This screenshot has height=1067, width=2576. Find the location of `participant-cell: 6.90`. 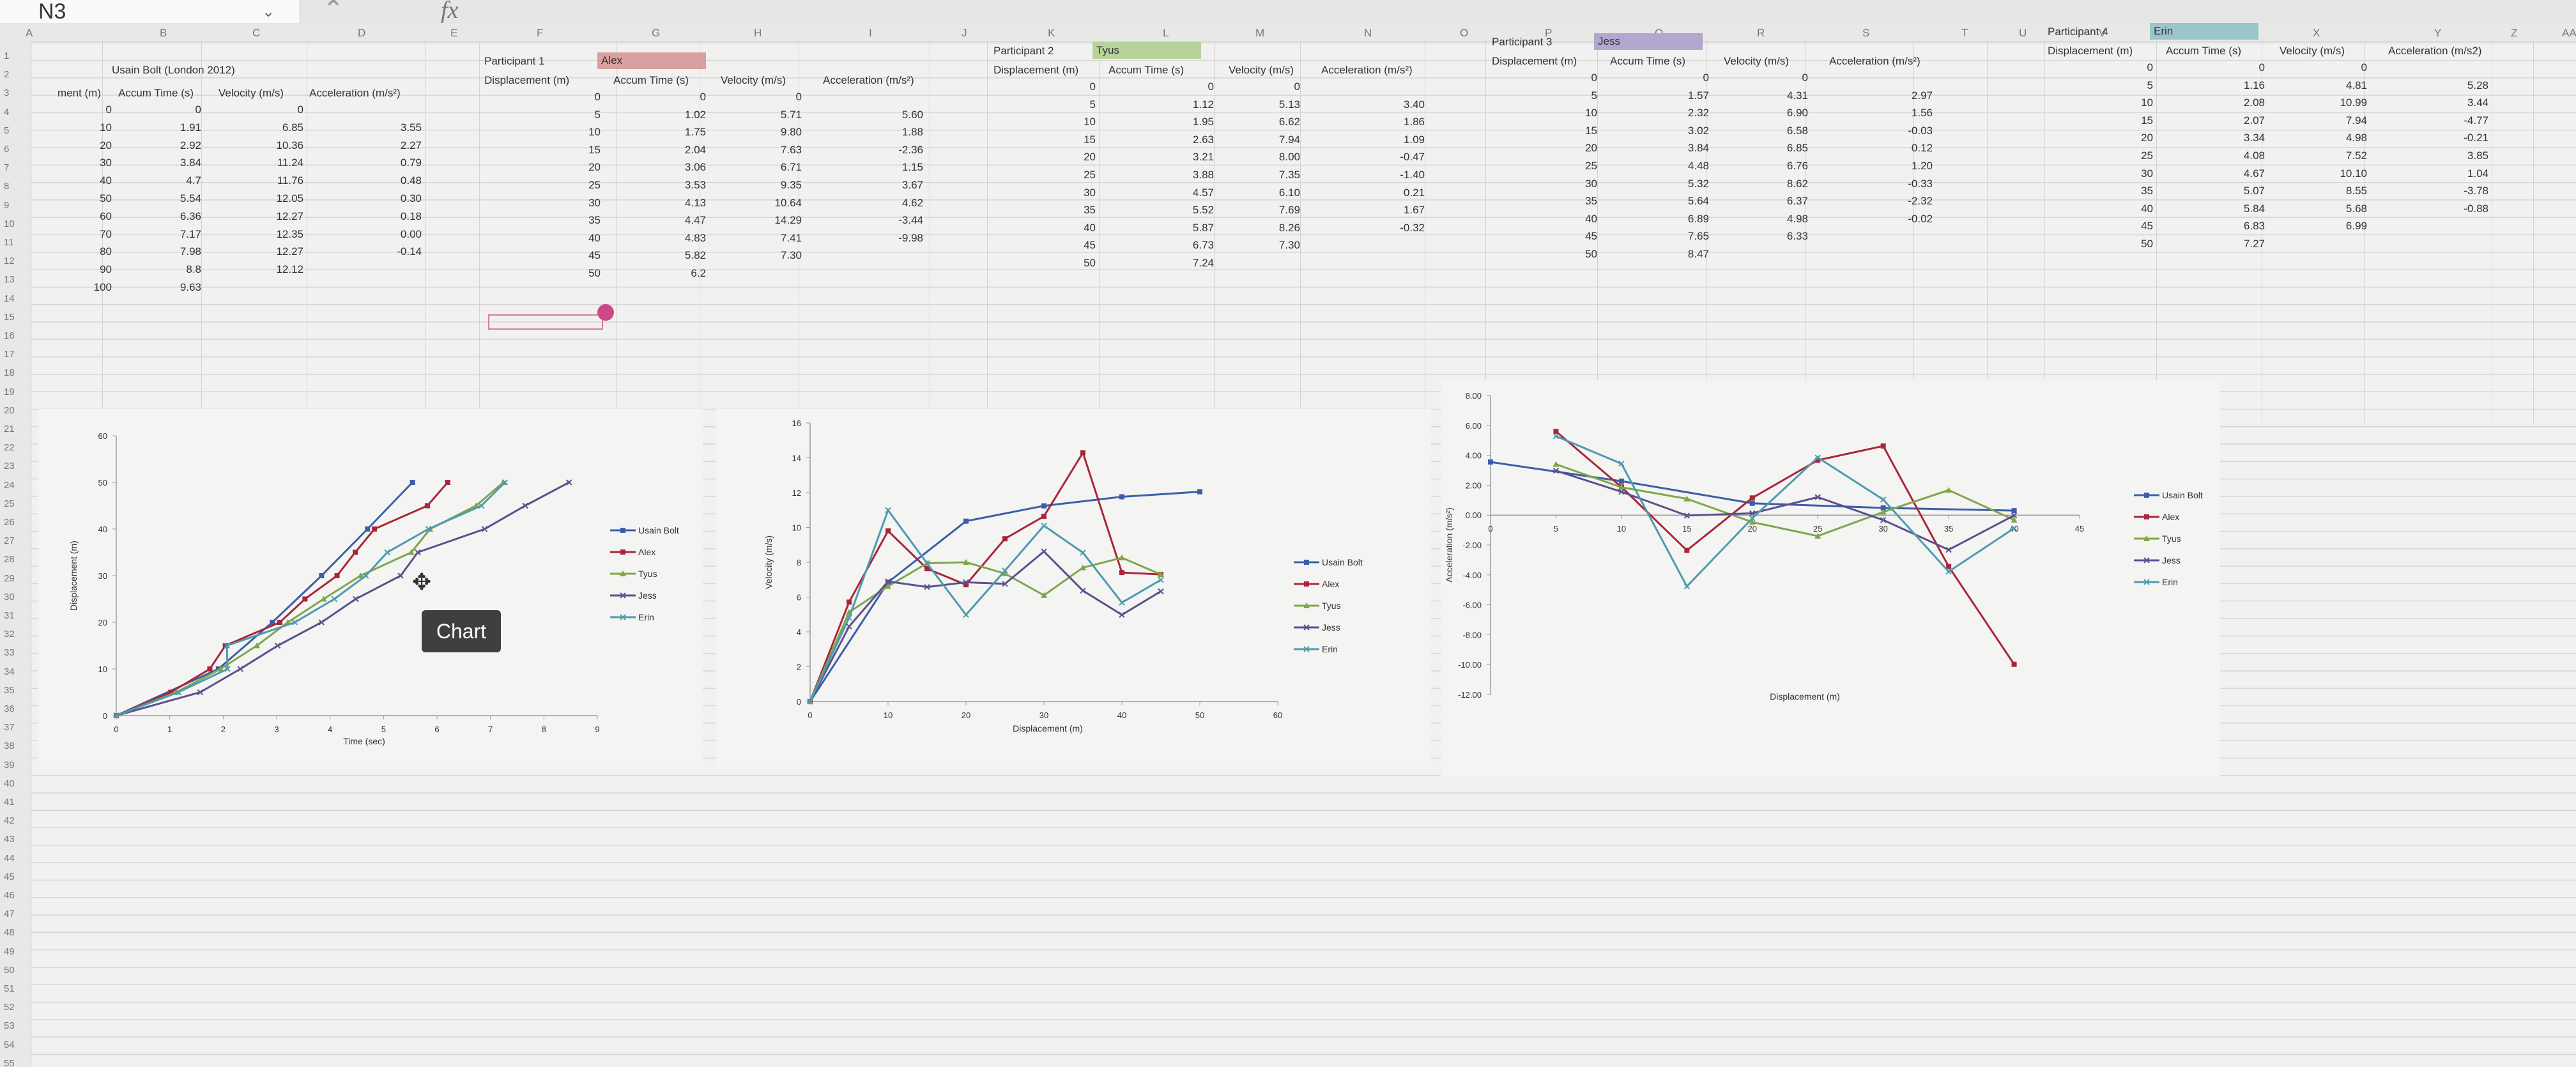

participant-cell: 6.90 is located at coordinates (1797, 113).